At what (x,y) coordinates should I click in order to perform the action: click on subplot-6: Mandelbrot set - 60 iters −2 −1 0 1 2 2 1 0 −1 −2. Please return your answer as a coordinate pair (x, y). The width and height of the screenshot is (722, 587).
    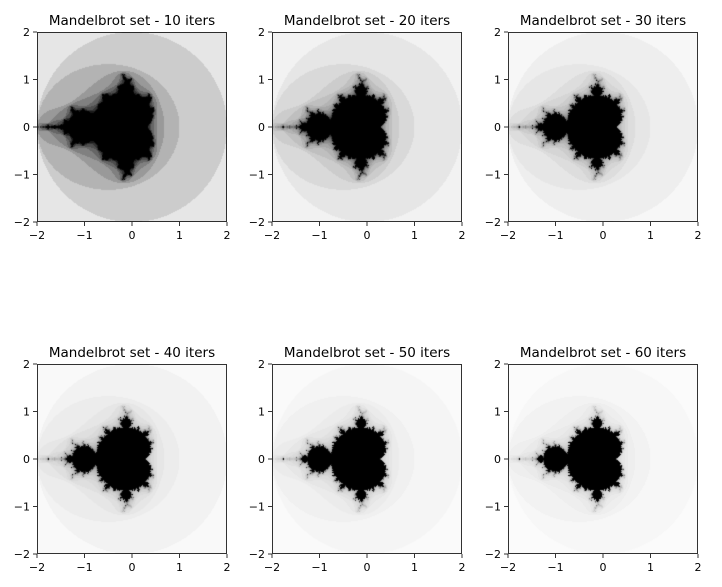
    Looking at the image, I should click on (593, 459).